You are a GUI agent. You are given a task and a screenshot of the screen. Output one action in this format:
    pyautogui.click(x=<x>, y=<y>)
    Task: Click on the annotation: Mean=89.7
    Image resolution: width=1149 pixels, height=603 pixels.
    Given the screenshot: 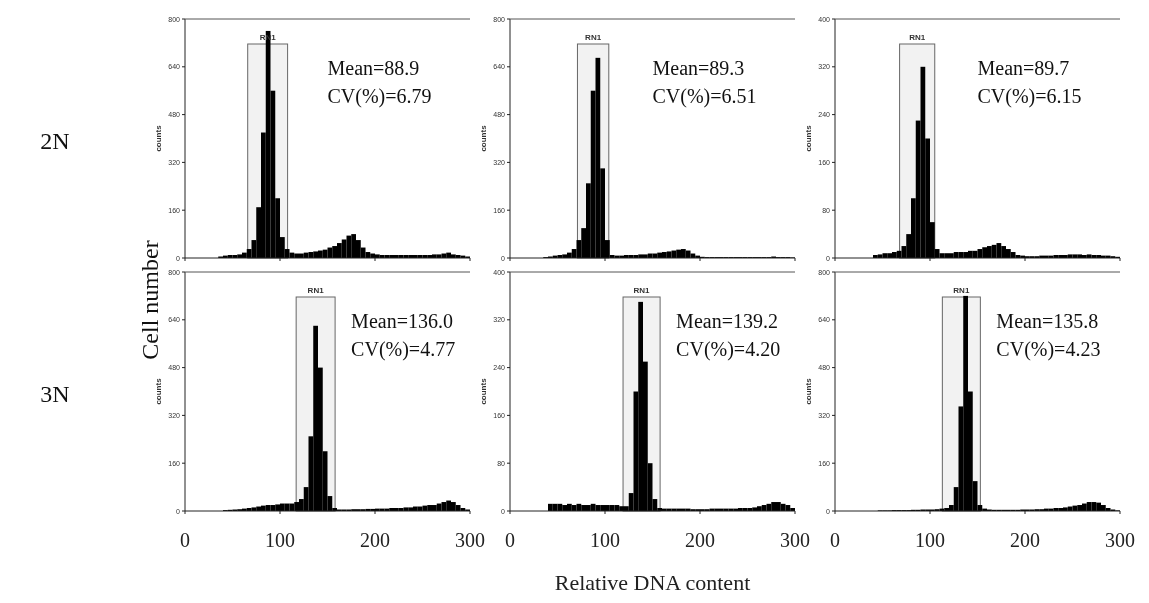 What is the action you would take?
    pyautogui.click(x=1023, y=68)
    